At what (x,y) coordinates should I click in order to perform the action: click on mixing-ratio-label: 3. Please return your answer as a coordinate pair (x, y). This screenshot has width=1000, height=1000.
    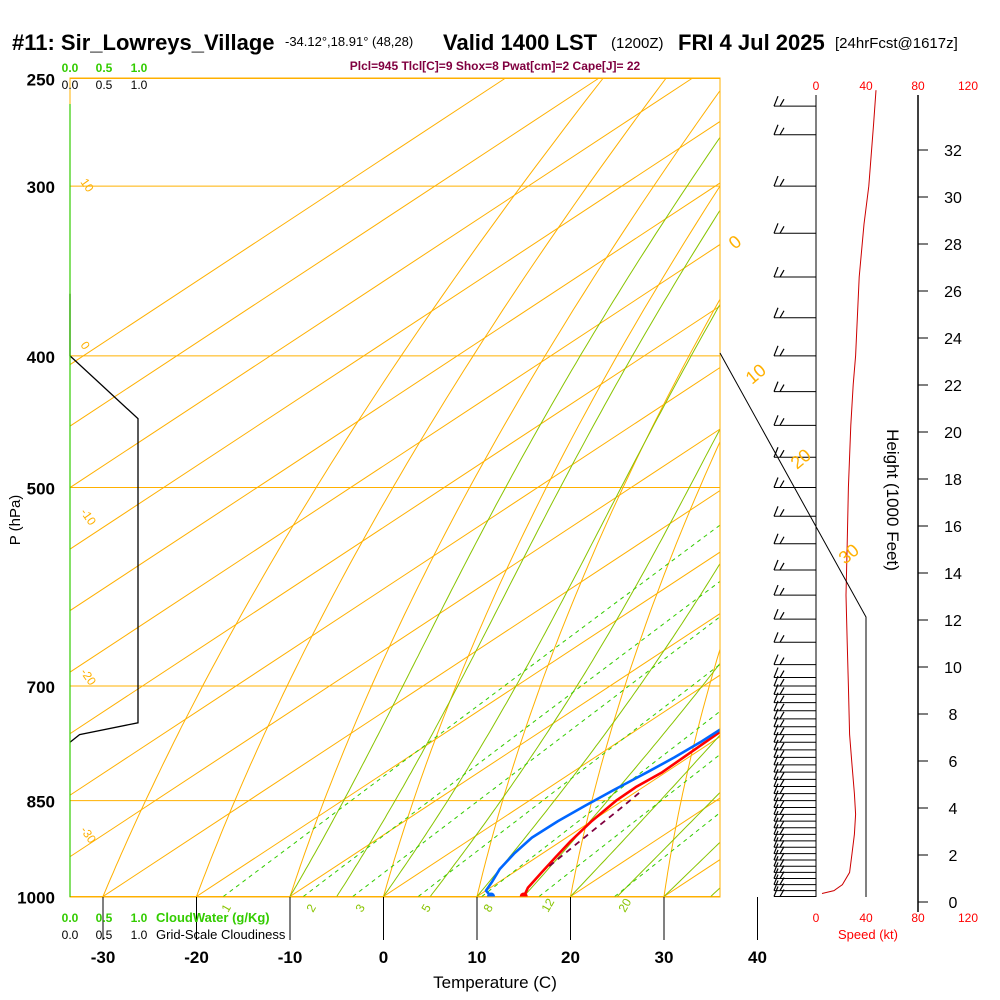
    Looking at the image, I should click on (360, 907).